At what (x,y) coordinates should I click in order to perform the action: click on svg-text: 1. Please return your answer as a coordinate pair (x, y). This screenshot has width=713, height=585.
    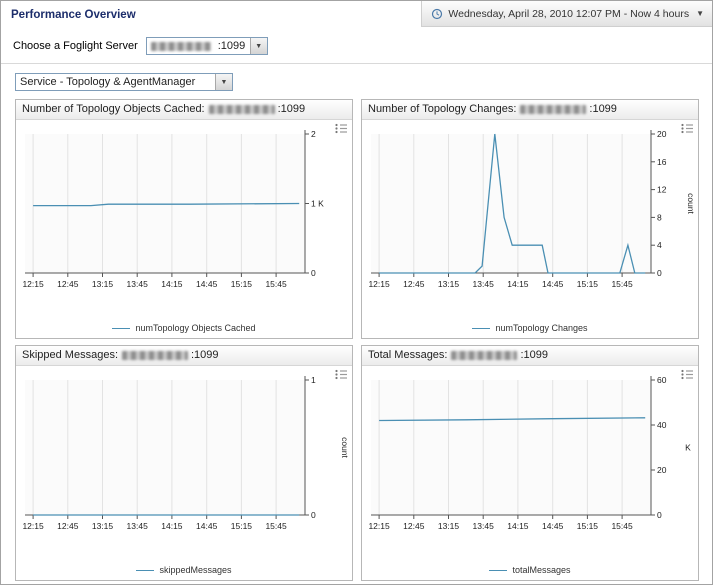
    Looking at the image, I should click on (313, 380).